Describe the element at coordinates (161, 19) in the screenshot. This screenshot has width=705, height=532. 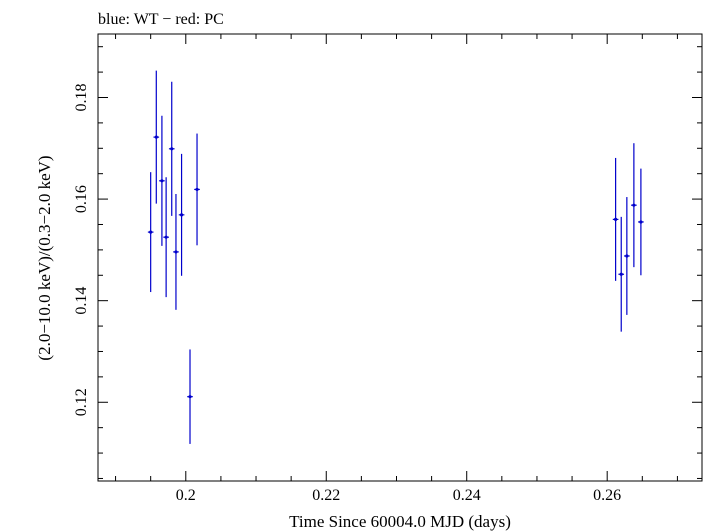
I see `chart-title: blue: WT − red: PC` at that location.